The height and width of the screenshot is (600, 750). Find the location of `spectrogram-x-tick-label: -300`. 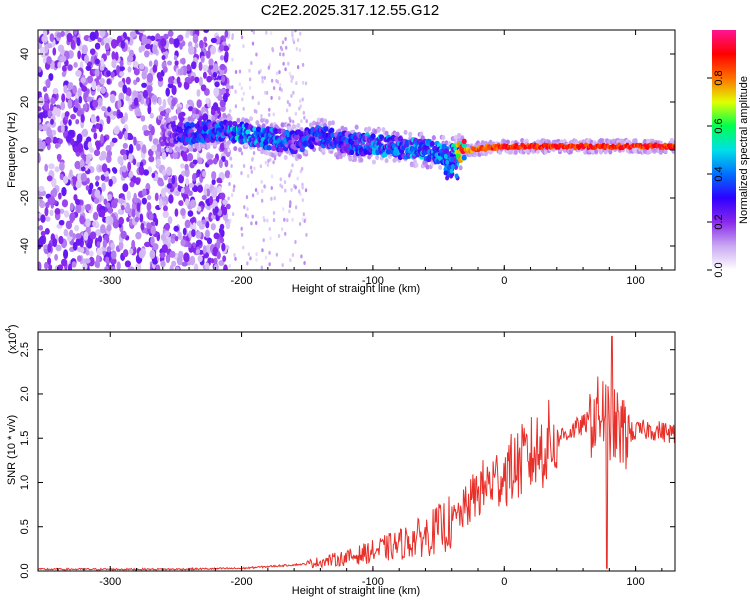

spectrogram-x-tick-label: -300 is located at coordinates (110, 281).